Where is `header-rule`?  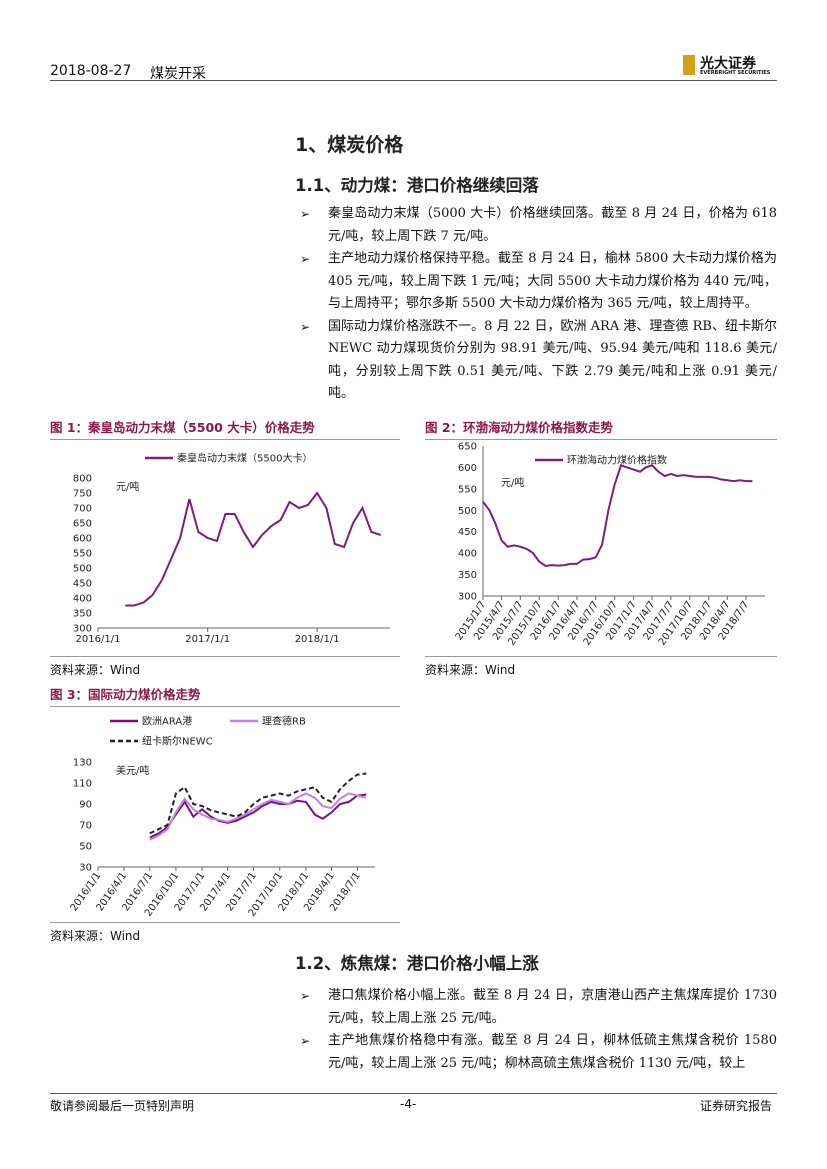
header-rule is located at coordinates (413, 80).